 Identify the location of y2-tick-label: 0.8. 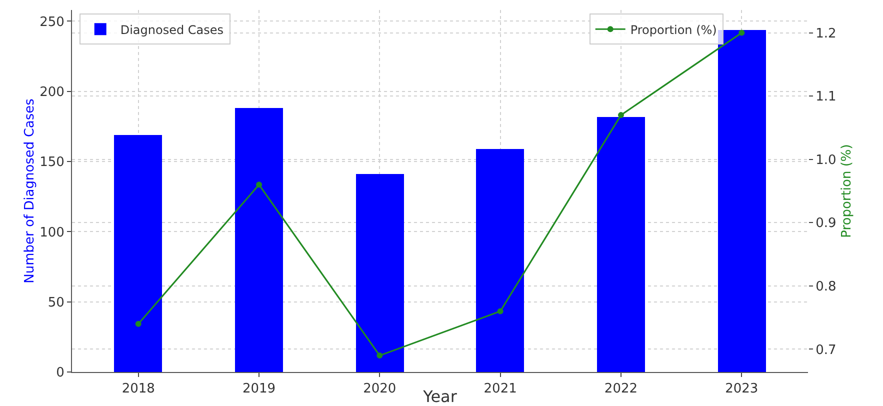
(826, 286).